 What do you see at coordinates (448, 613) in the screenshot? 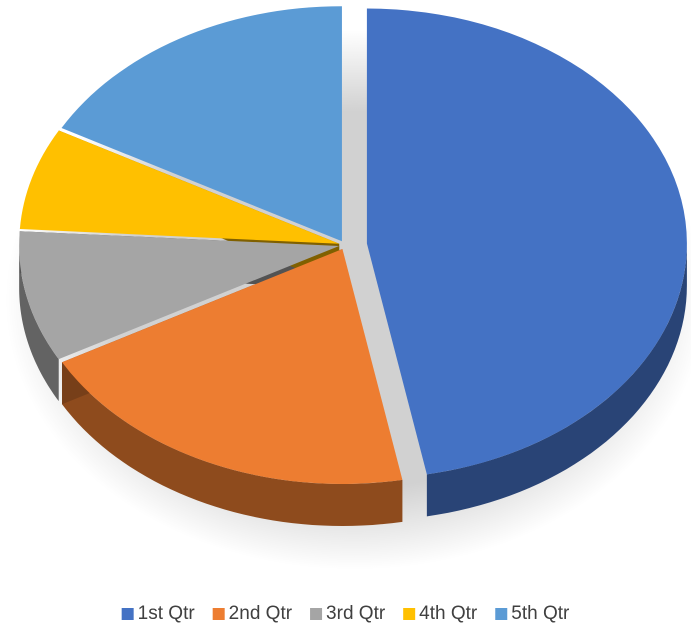
I see `legend-label: 4th Qtr` at bounding box center [448, 613].